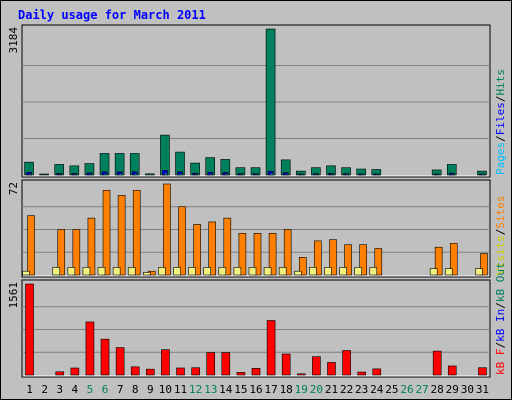 Image resolution: width=512 pixels, height=400 pixels. I want to click on legend: Pages/Files/Hits, so click(500, 122).